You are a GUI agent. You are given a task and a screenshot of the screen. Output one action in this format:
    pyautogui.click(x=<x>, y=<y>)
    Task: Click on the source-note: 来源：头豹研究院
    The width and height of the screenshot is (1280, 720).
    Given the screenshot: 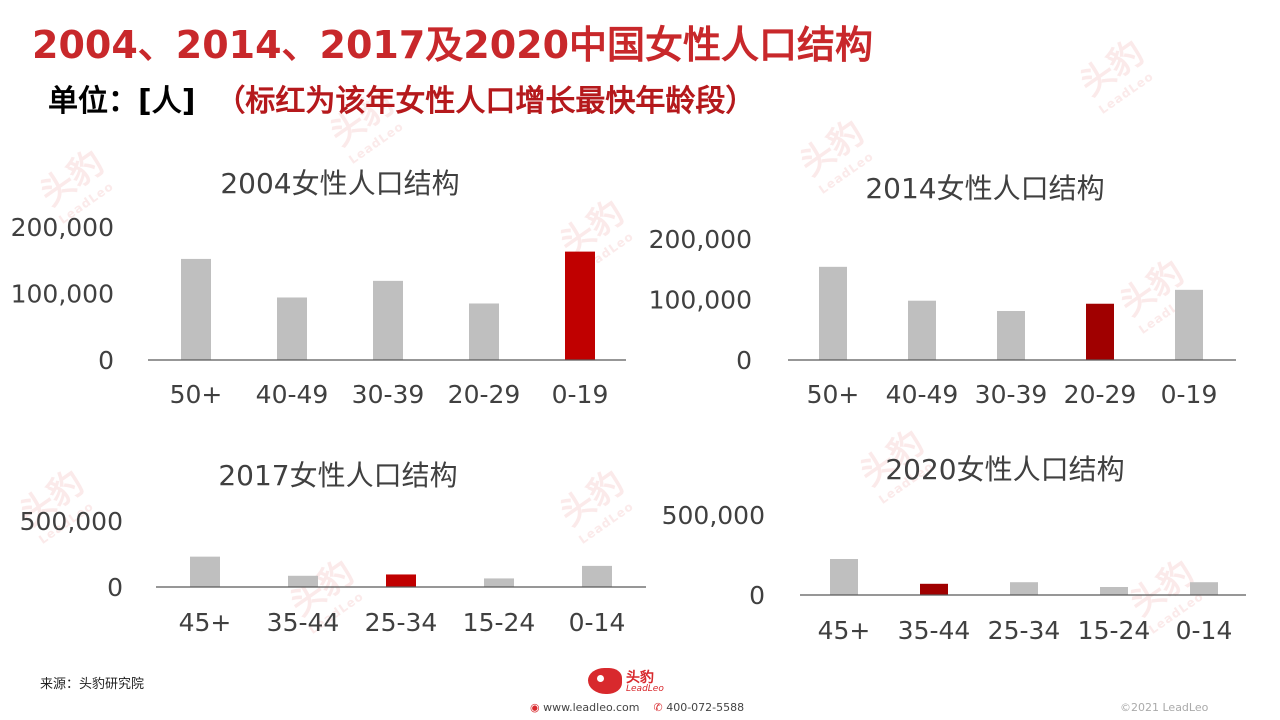 What is the action you would take?
    pyautogui.click(x=92, y=684)
    